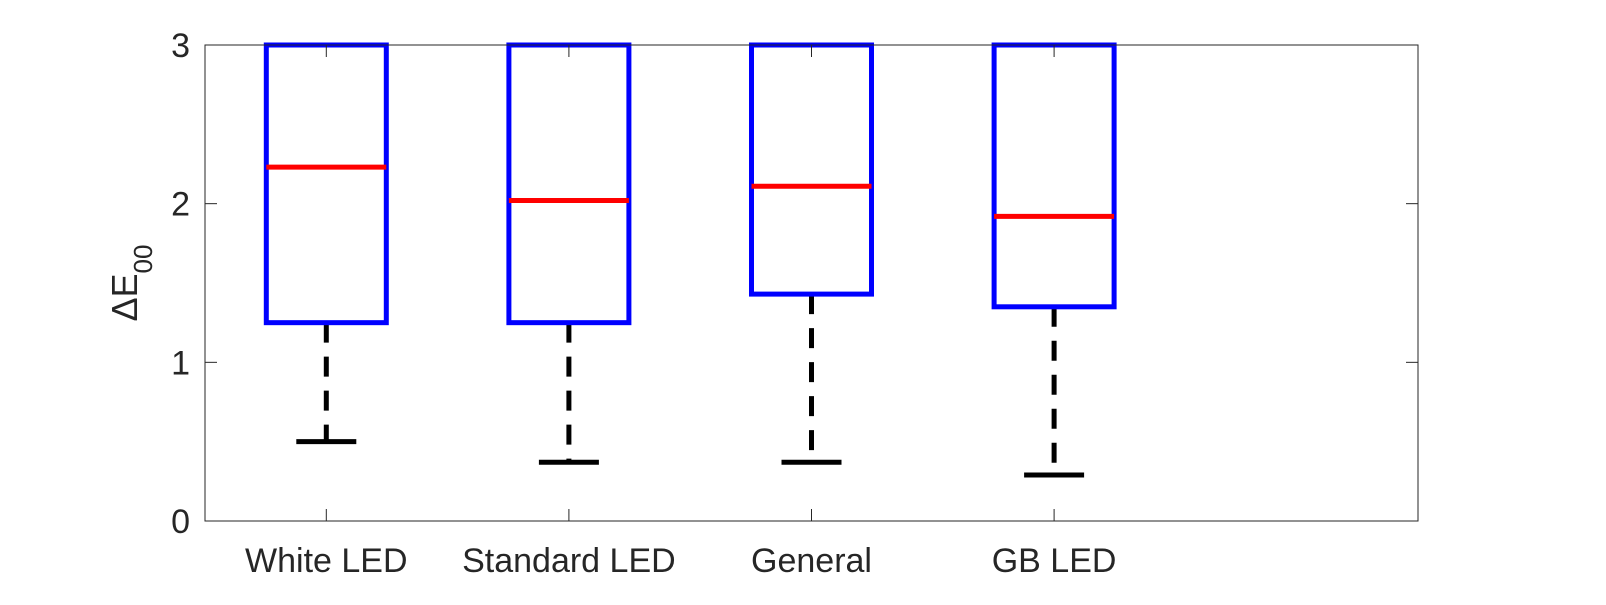 Image resolution: width=1606 pixels, height=605 pixels. I want to click on y-axis-label: ΔE00, so click(131, 283).